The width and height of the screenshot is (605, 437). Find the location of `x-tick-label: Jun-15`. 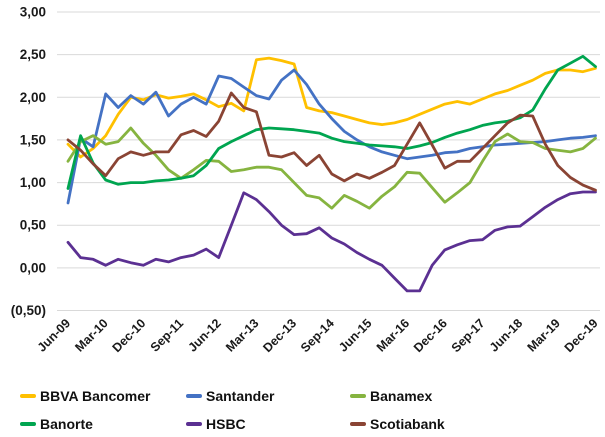

x-tick-label: Jun-15 is located at coordinates (355, 335).